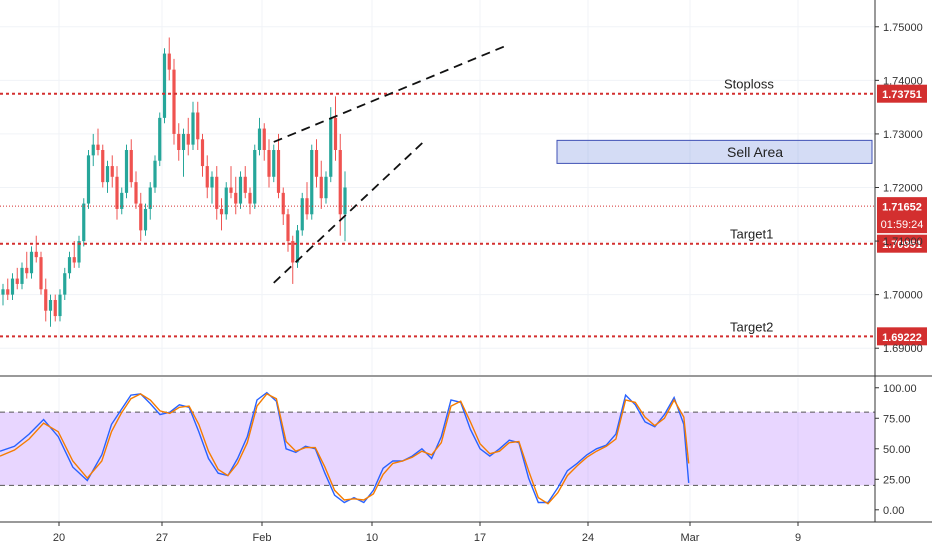  I want to click on target2-label: Target2, so click(751, 326).